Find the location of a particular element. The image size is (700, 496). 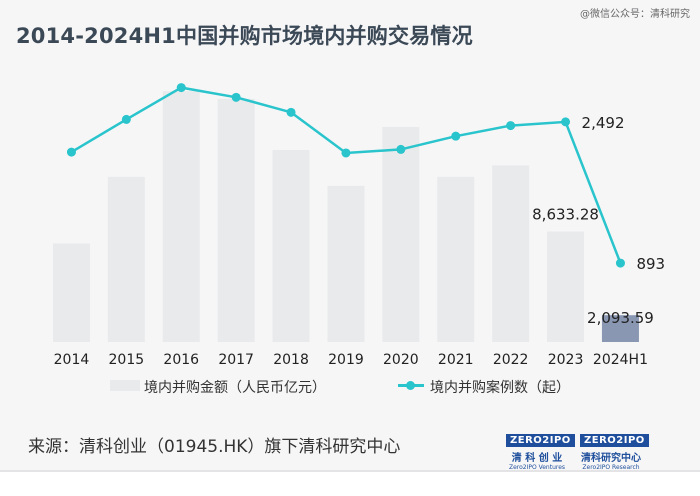

bar-2015 is located at coordinates (126, 259).